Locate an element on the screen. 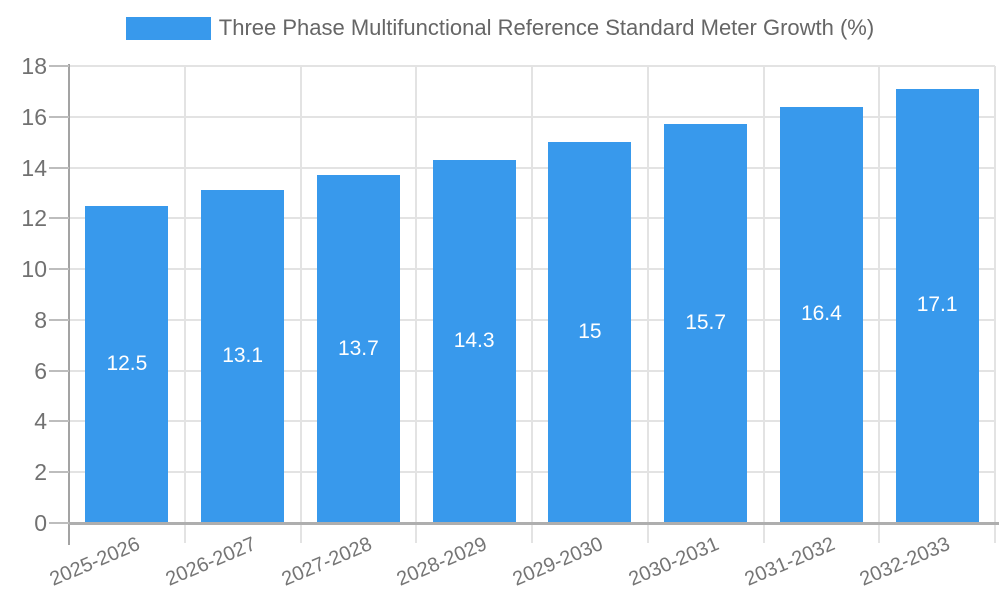  bar: 15.7 is located at coordinates (706, 323).